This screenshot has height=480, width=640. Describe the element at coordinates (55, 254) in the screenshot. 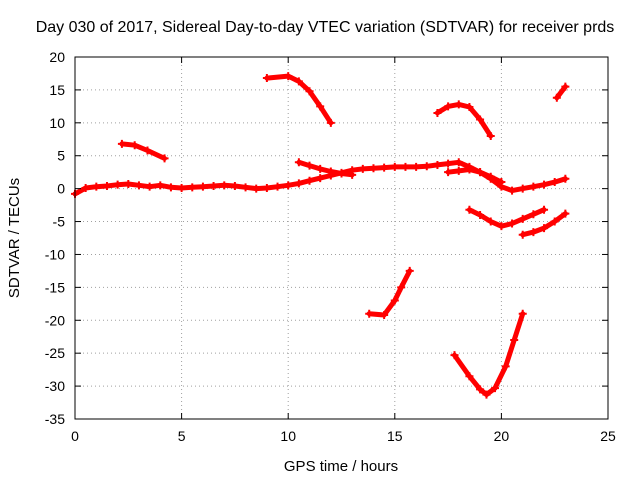

I see `y-tick-label: -10` at that location.